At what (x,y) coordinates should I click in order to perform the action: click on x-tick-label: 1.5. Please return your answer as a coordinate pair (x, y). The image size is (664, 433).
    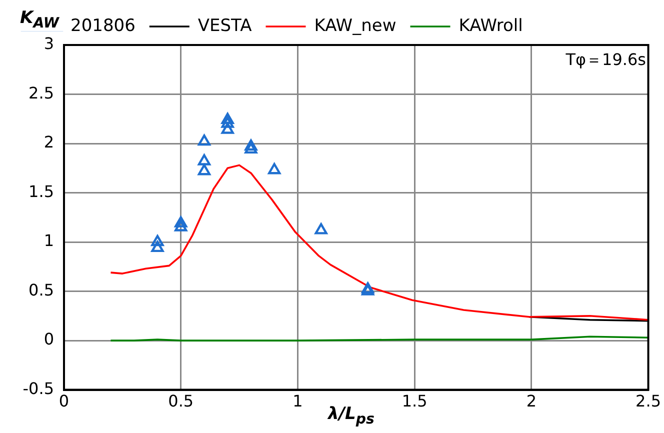
    Looking at the image, I should click on (415, 401).